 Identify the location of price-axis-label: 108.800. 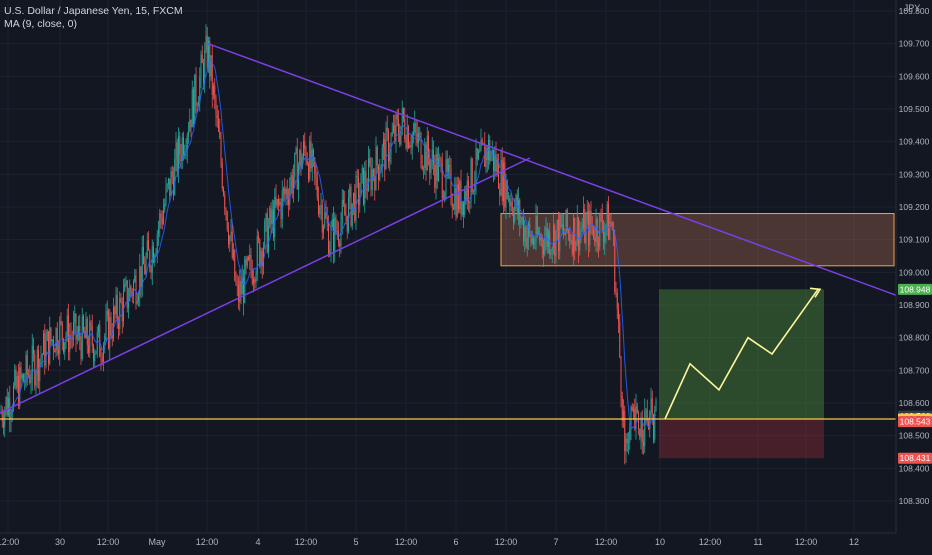
(914, 338).